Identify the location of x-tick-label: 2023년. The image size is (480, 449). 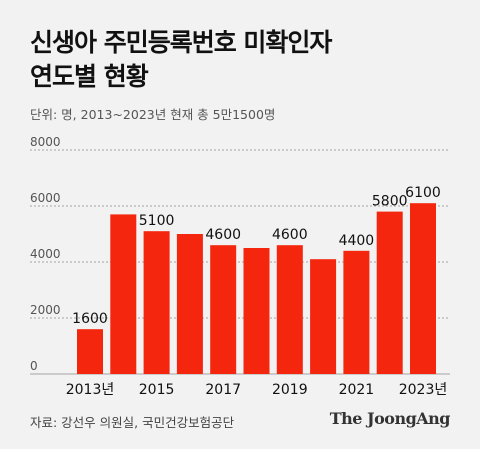
(423, 390).